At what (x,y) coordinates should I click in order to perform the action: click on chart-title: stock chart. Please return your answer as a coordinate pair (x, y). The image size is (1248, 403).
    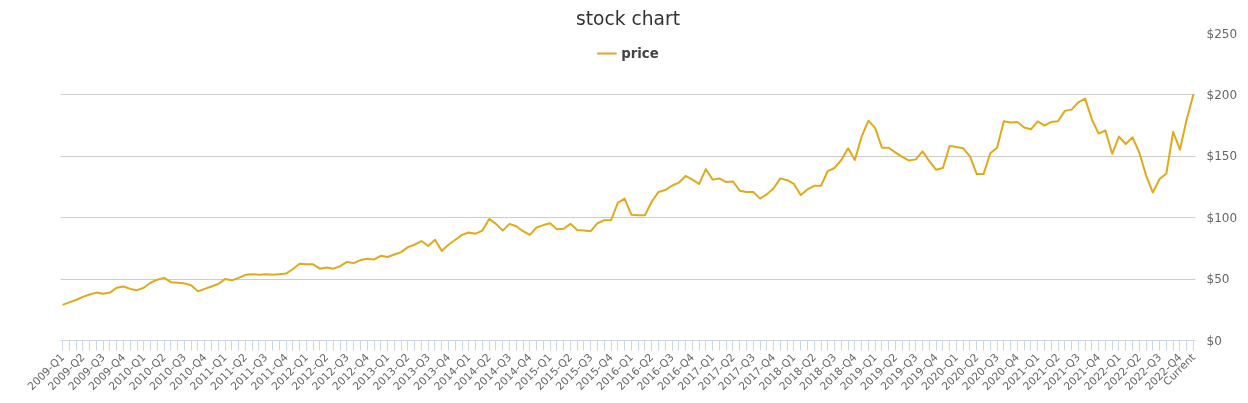
    Looking at the image, I should click on (628, 18).